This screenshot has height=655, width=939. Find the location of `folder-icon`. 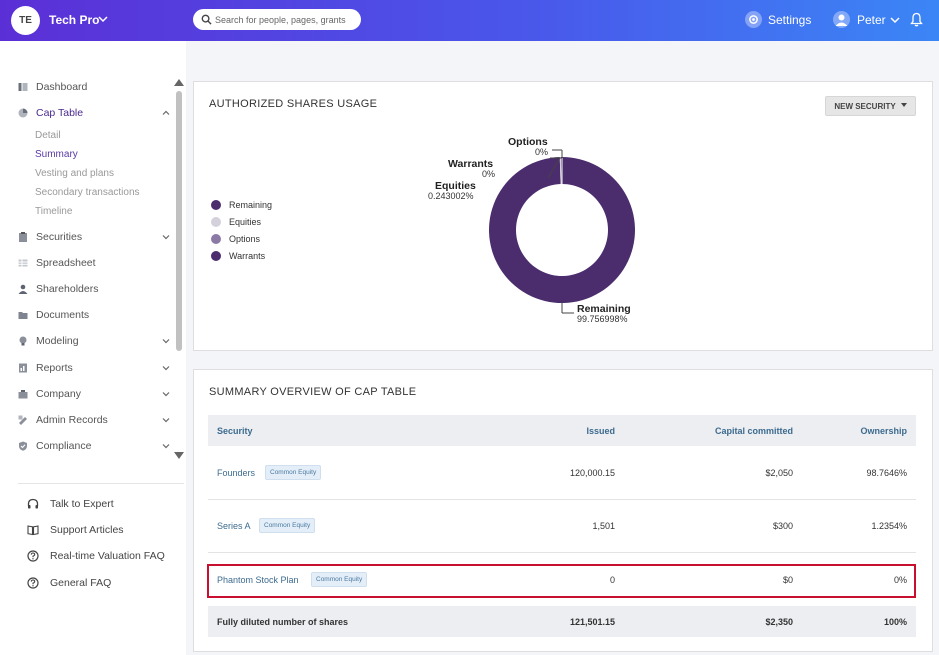

folder-icon is located at coordinates (23, 315).